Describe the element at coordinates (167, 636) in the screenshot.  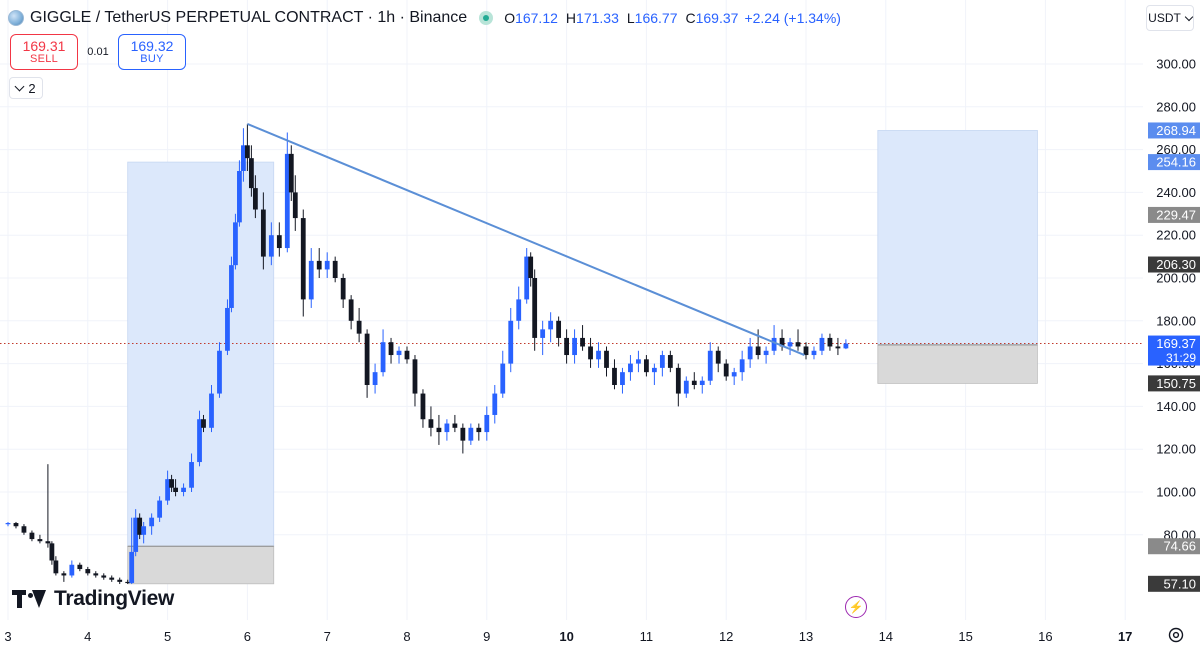
I see `x-axis-tick-label: 5` at that location.